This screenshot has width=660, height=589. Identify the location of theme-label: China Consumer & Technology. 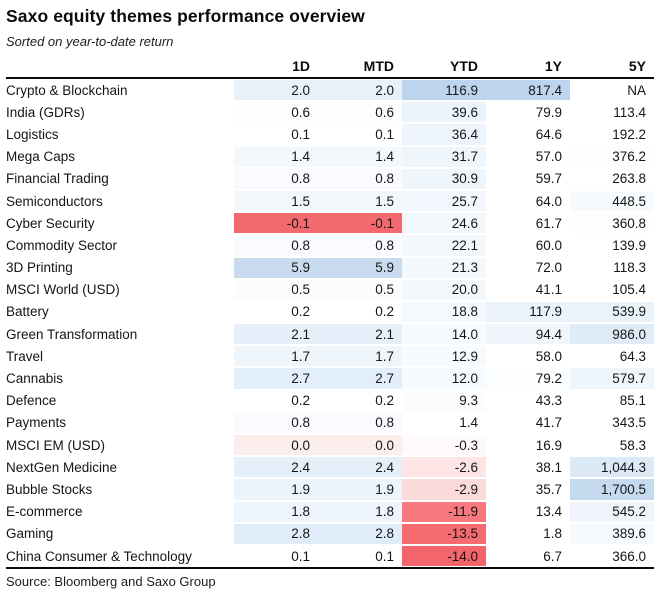
(99, 556).